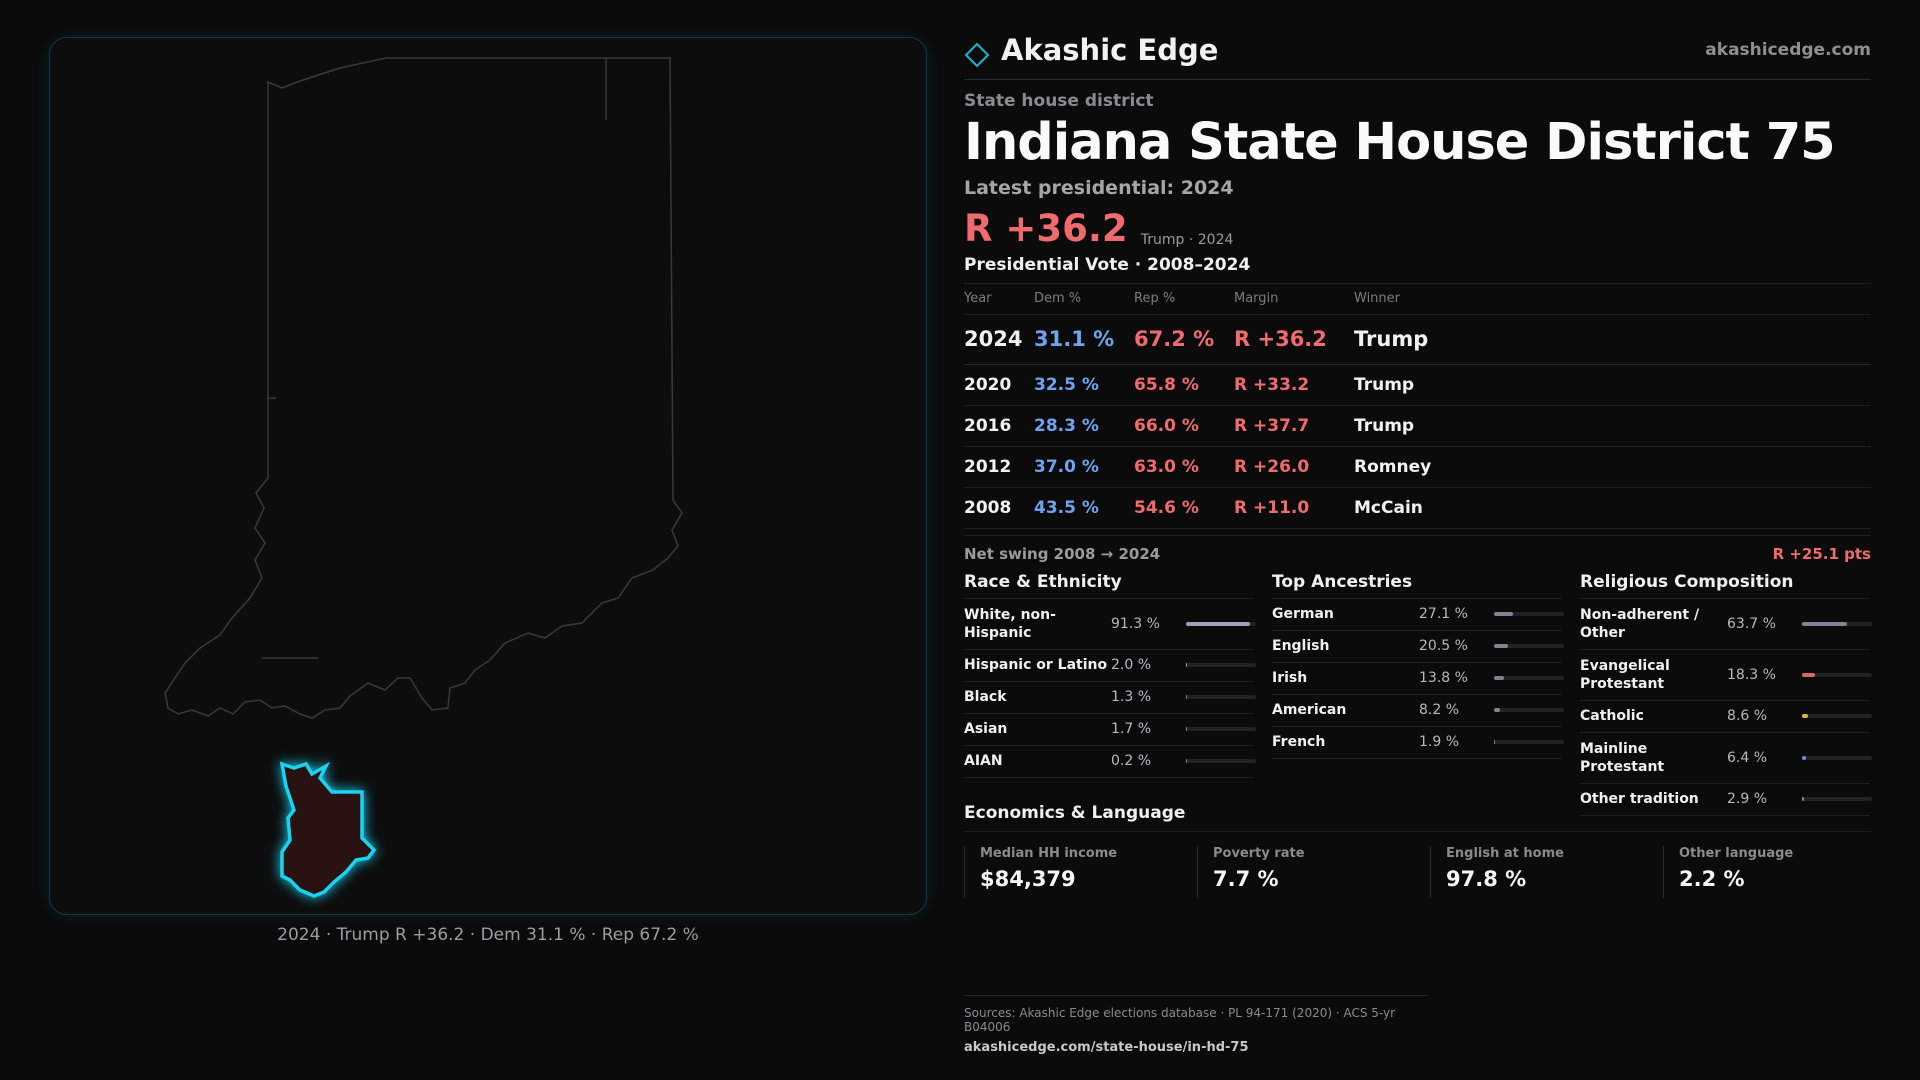 The height and width of the screenshot is (1080, 1920). I want to click on row-margin: R +11.0, so click(1294, 508).